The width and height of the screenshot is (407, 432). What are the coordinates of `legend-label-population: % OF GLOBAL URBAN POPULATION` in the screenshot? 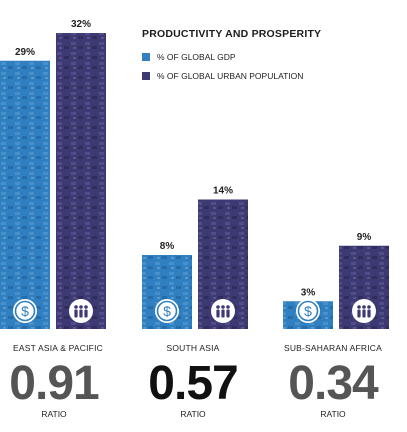 It's located at (230, 76).